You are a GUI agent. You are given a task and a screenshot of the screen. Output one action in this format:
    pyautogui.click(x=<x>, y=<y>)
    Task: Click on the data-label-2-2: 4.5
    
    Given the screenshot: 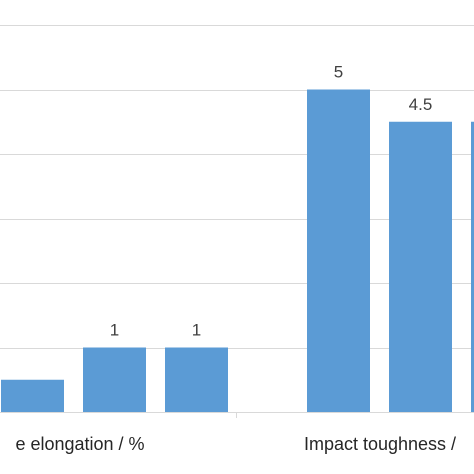 What is the action you would take?
    pyautogui.click(x=421, y=104)
    